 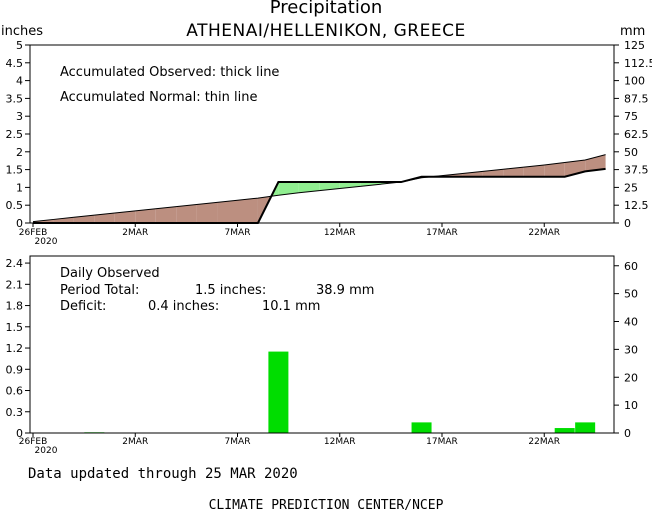 I want to click on y-tick-label: 0.3, so click(x=15, y=412).